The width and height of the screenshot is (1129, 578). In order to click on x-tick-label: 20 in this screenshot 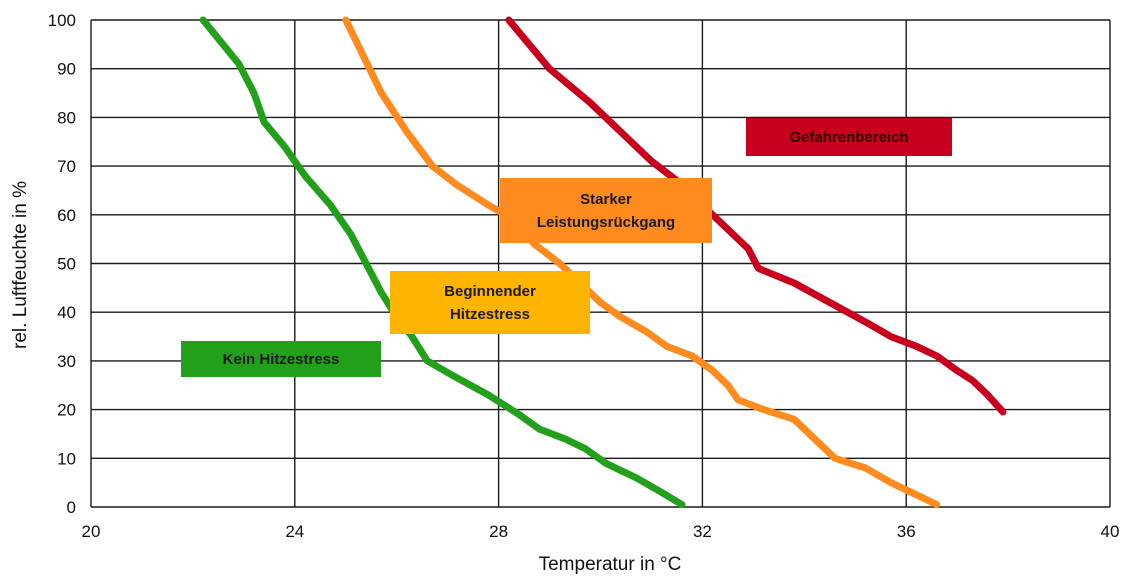, I will do `click(91, 531)`.